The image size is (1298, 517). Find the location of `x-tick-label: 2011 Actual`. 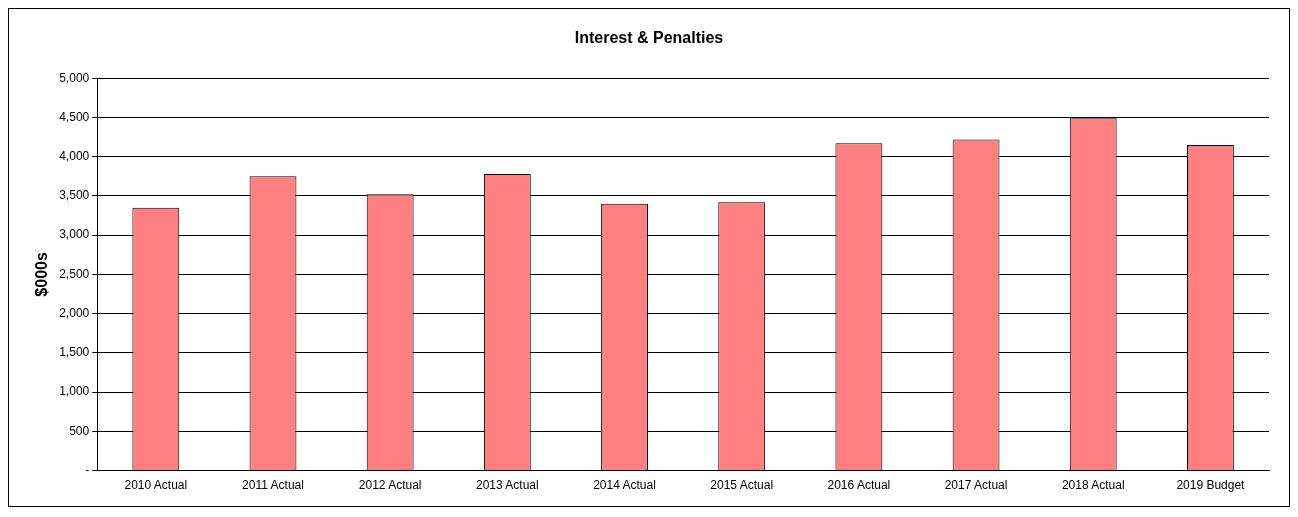

x-tick-label: 2011 Actual is located at coordinates (273, 485).